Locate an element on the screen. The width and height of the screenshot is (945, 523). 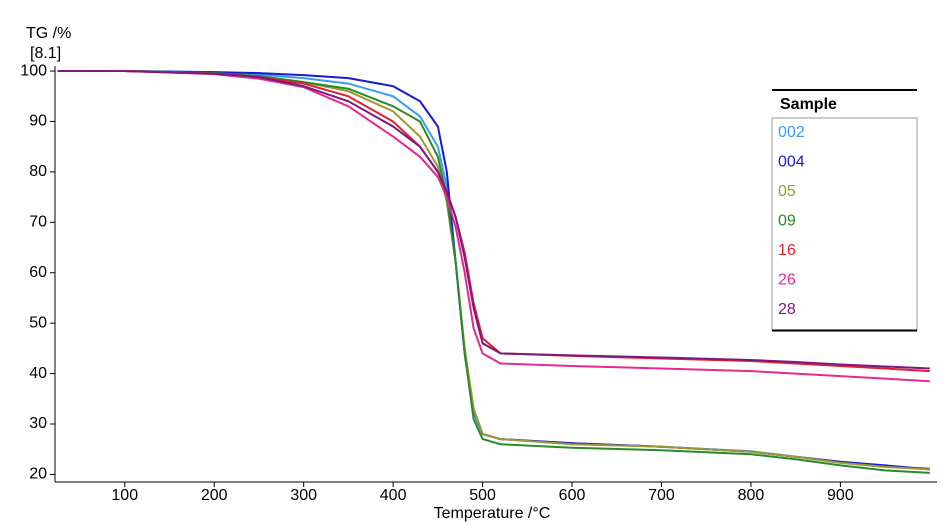
legend-title: Sample is located at coordinates (808, 104).